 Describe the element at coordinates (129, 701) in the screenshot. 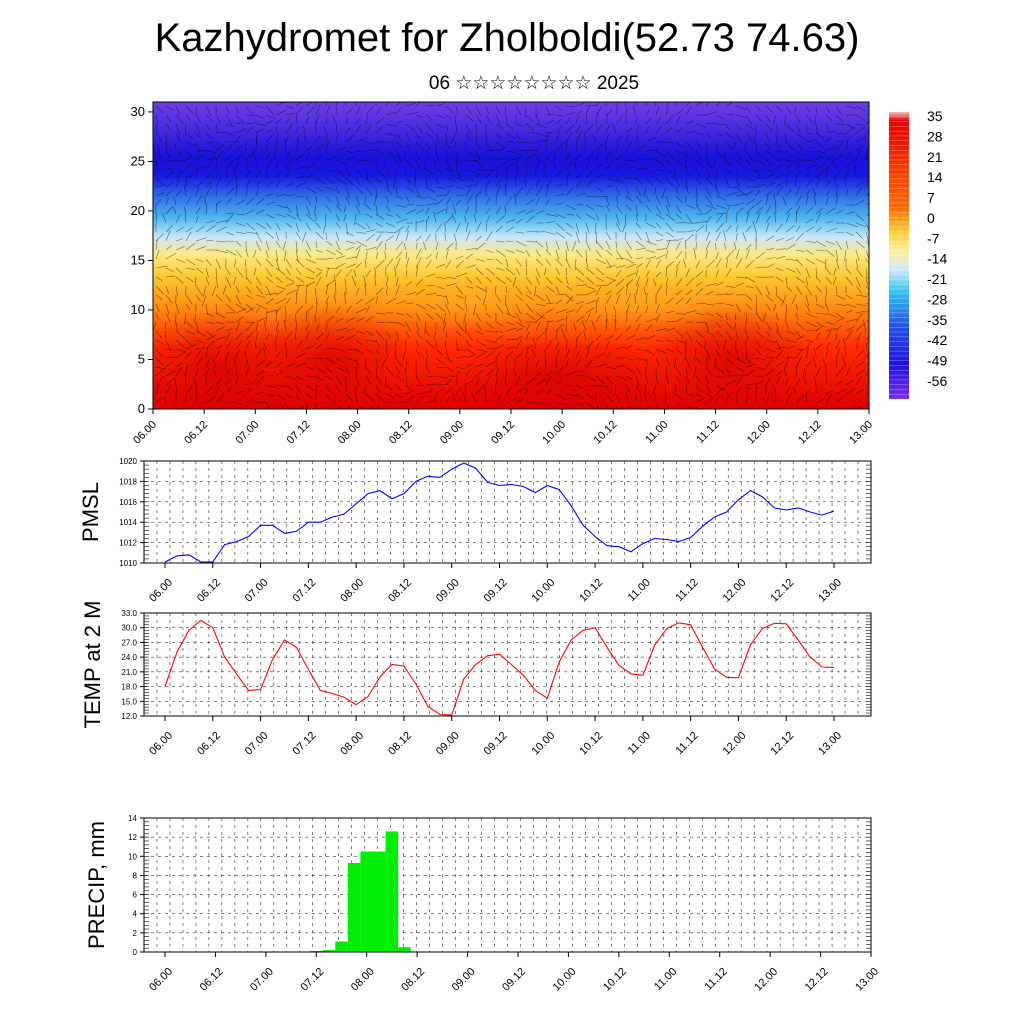

I see `y-tick-label: 15.0` at that location.